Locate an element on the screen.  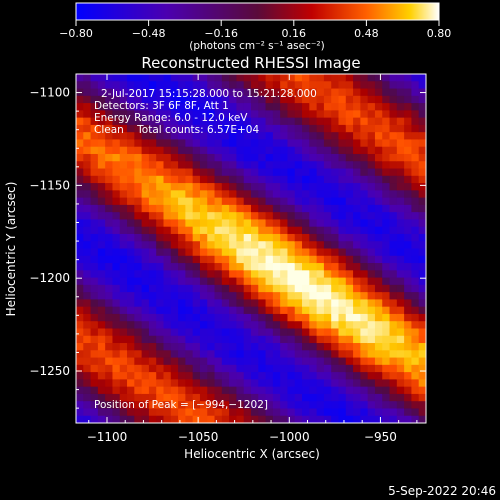
annotation-time-range: 2-Jul-2017 15:15:28.000 to 15:21:28.000 is located at coordinates (209, 94).